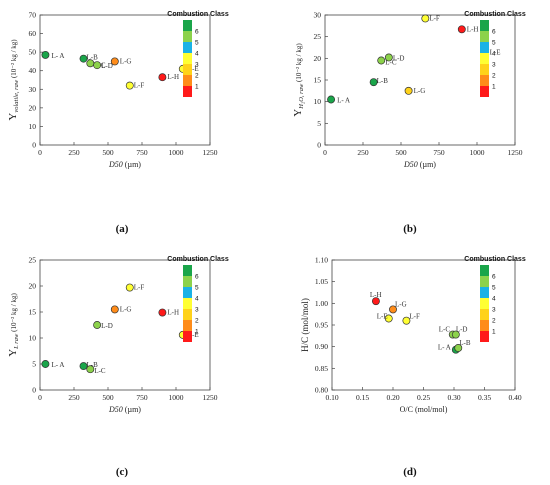  What do you see at coordinates (321, 346) in the screenshot?
I see `y-tick-label: 0.90` at bounding box center [321, 346].